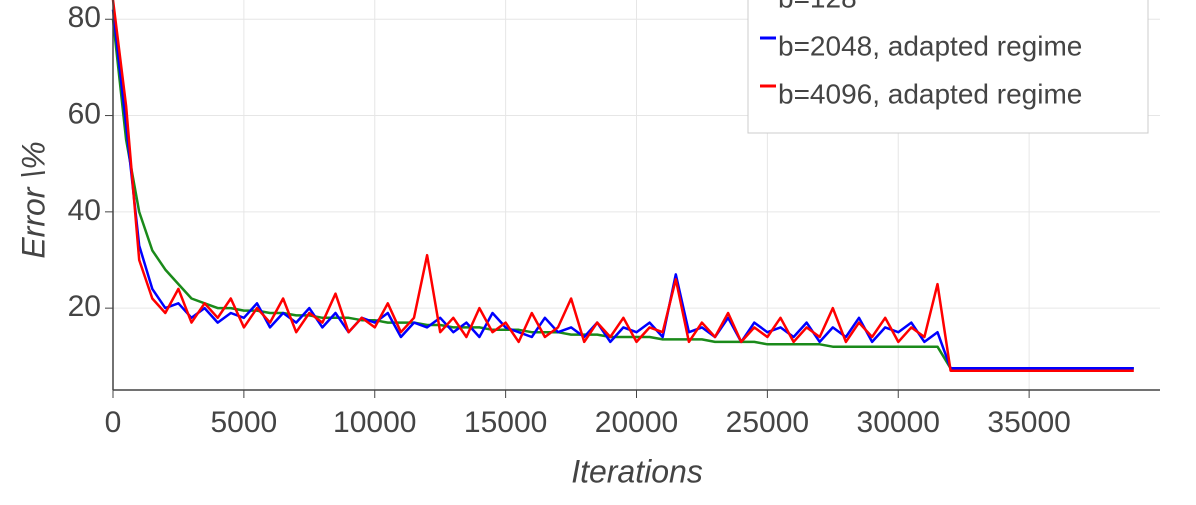  Describe the element at coordinates (637, 471) in the screenshot. I see `x-axis-label: Iterations` at that location.